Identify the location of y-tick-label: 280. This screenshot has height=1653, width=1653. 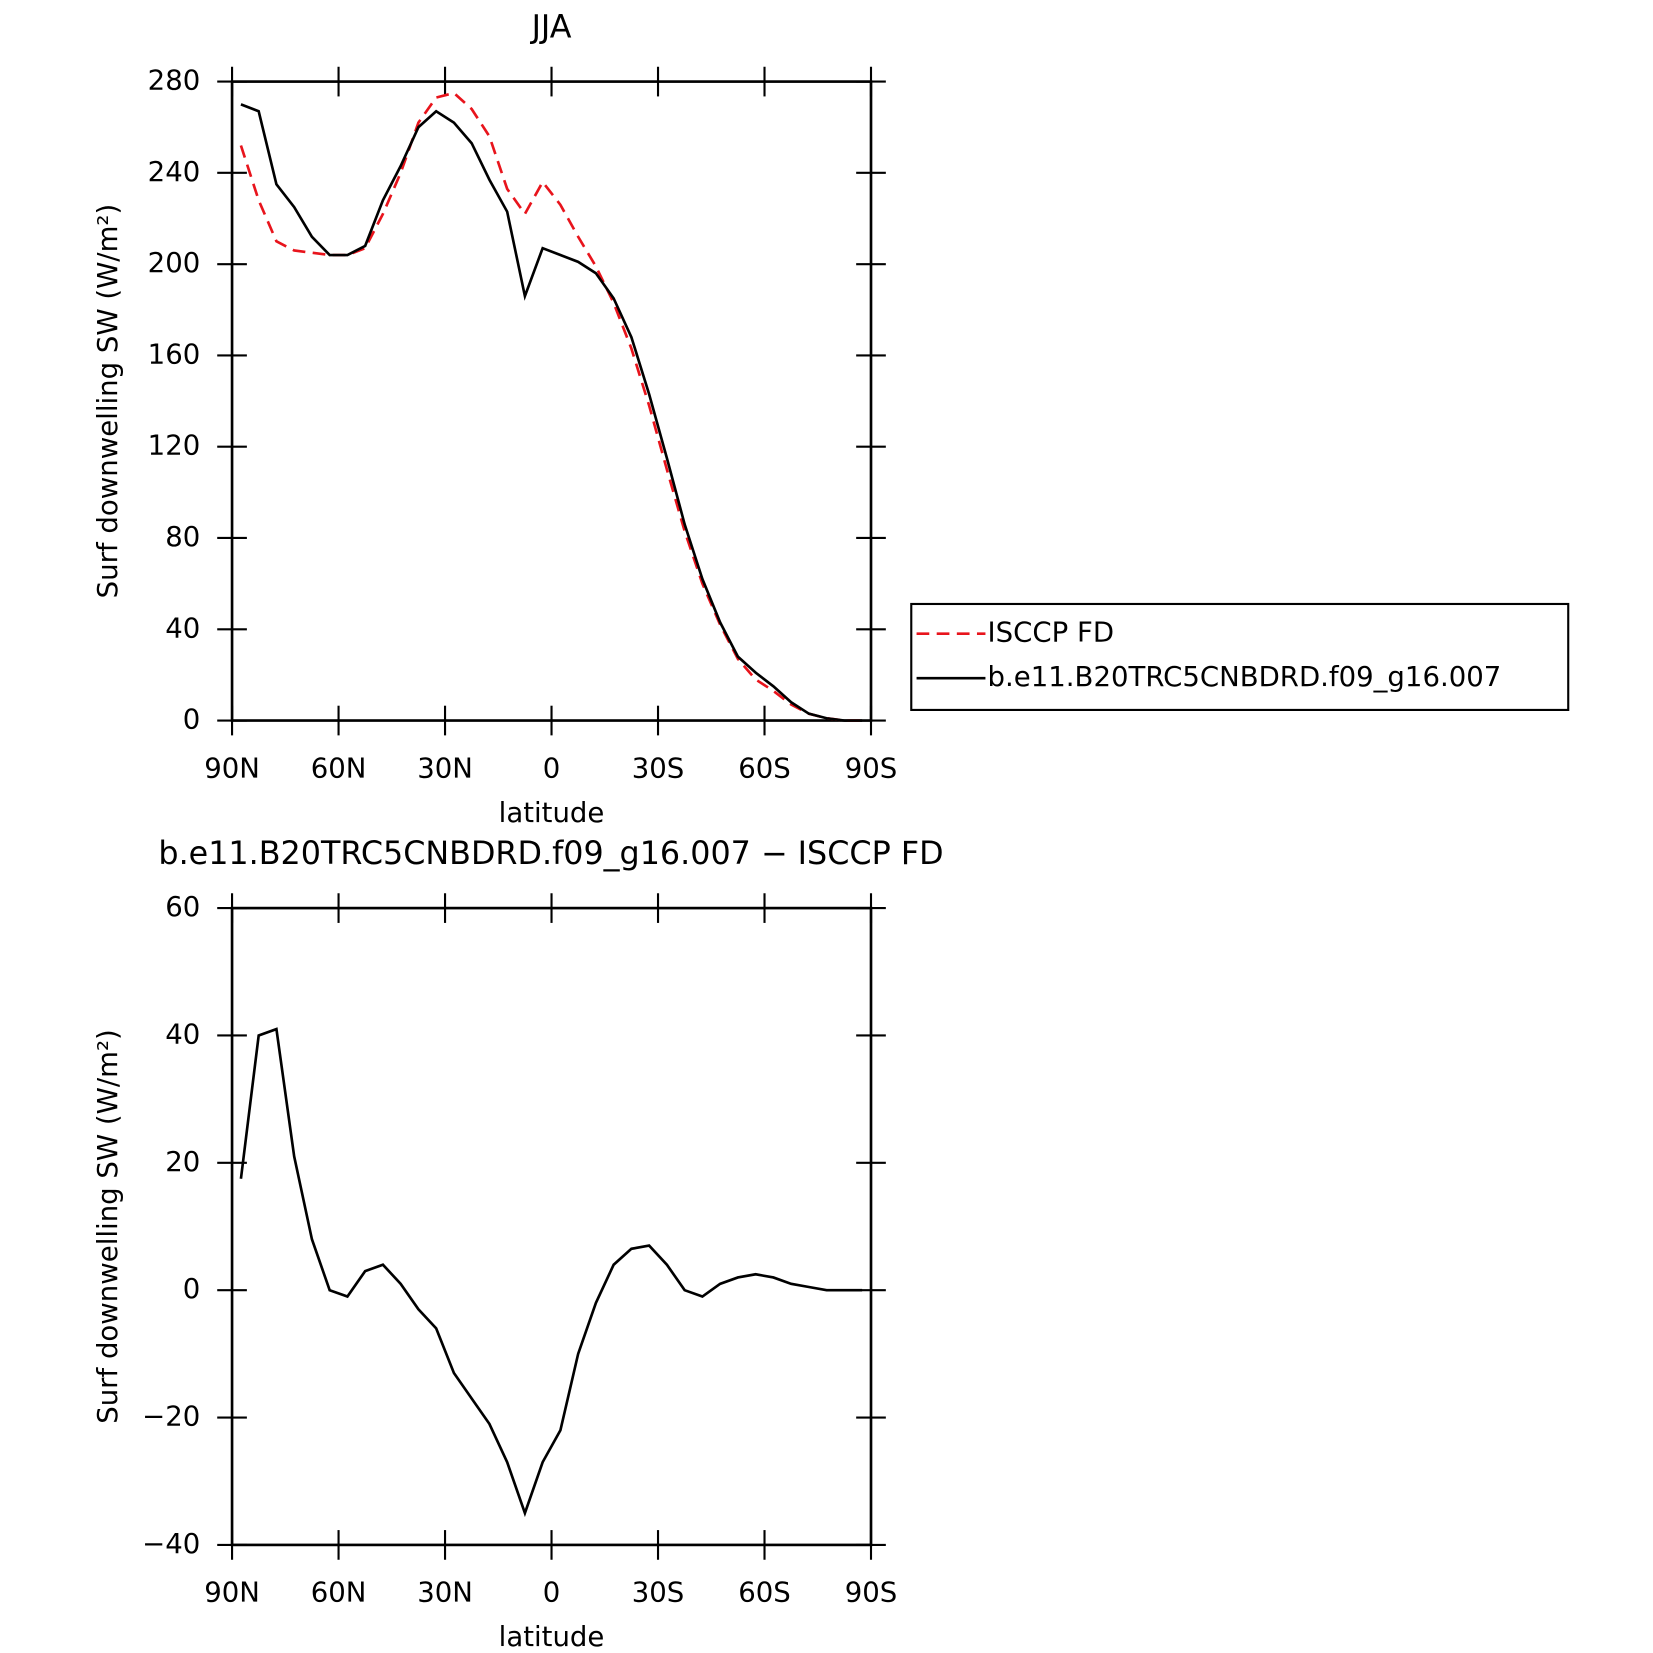
(174, 81).